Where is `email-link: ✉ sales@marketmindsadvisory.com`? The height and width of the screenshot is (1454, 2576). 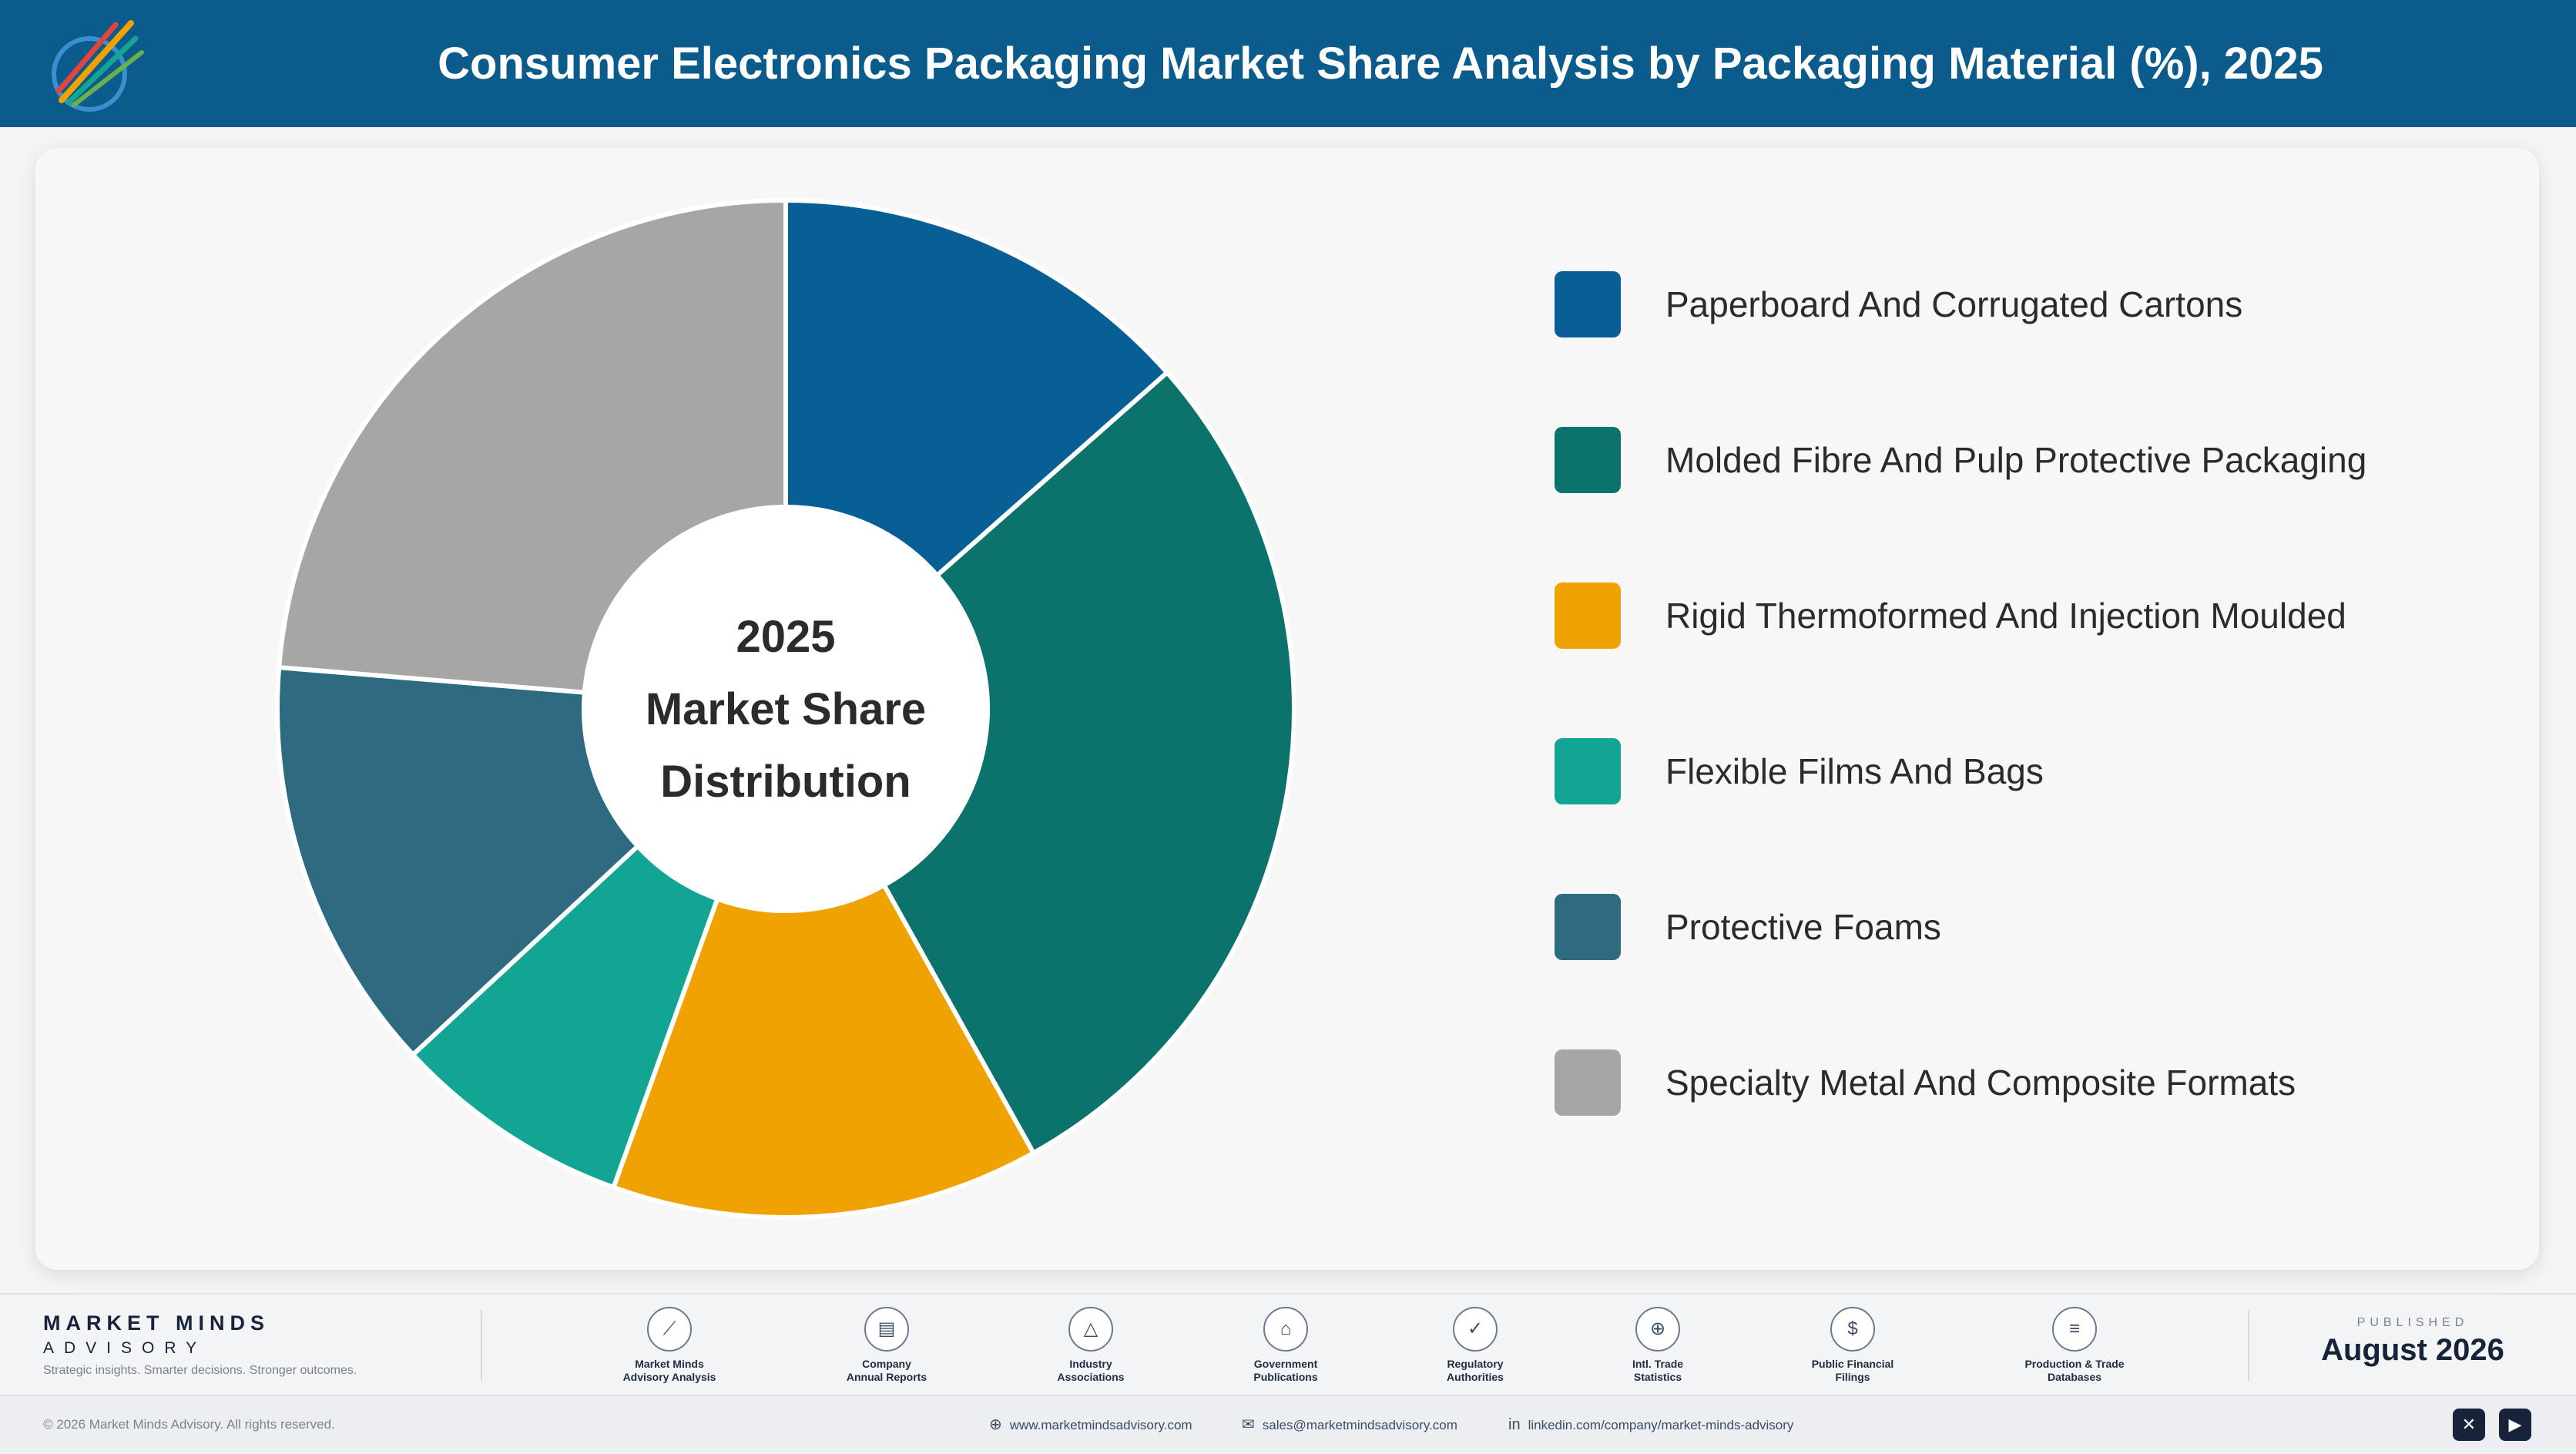 email-link: ✉ sales@marketmindsadvisory.com is located at coordinates (1349, 1424).